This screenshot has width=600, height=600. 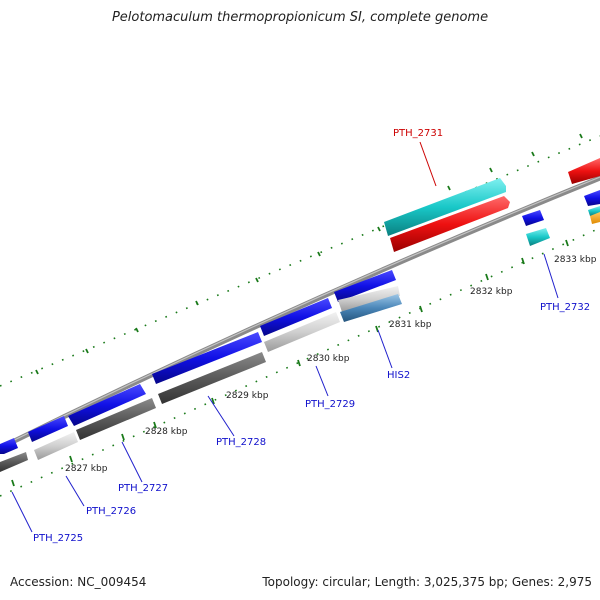 What do you see at coordinates (328, 359) in the screenshot?
I see `kbp-label: 2830 kbp` at bounding box center [328, 359].